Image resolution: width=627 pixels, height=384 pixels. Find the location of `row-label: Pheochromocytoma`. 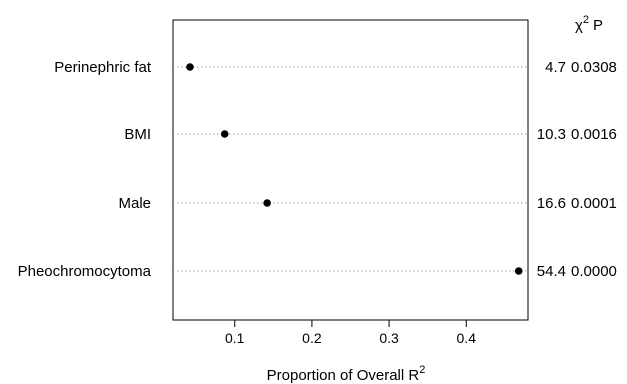

row-label: Pheochromocytoma is located at coordinates (85, 271).